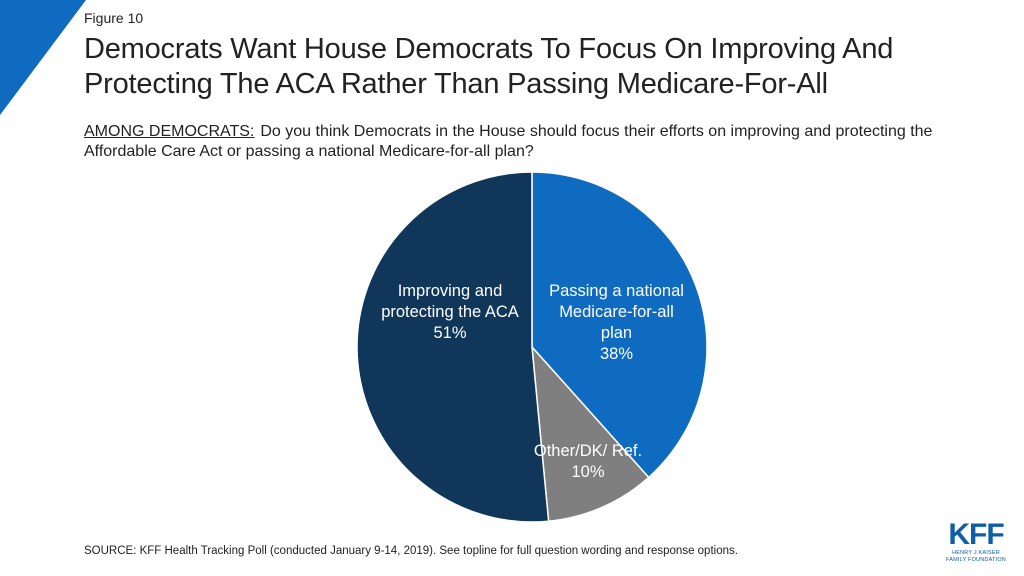 The width and height of the screenshot is (1024, 576). Describe the element at coordinates (450, 301) in the screenshot. I see `slice-label-aca-text: Improving and protecting the ACA` at that location.